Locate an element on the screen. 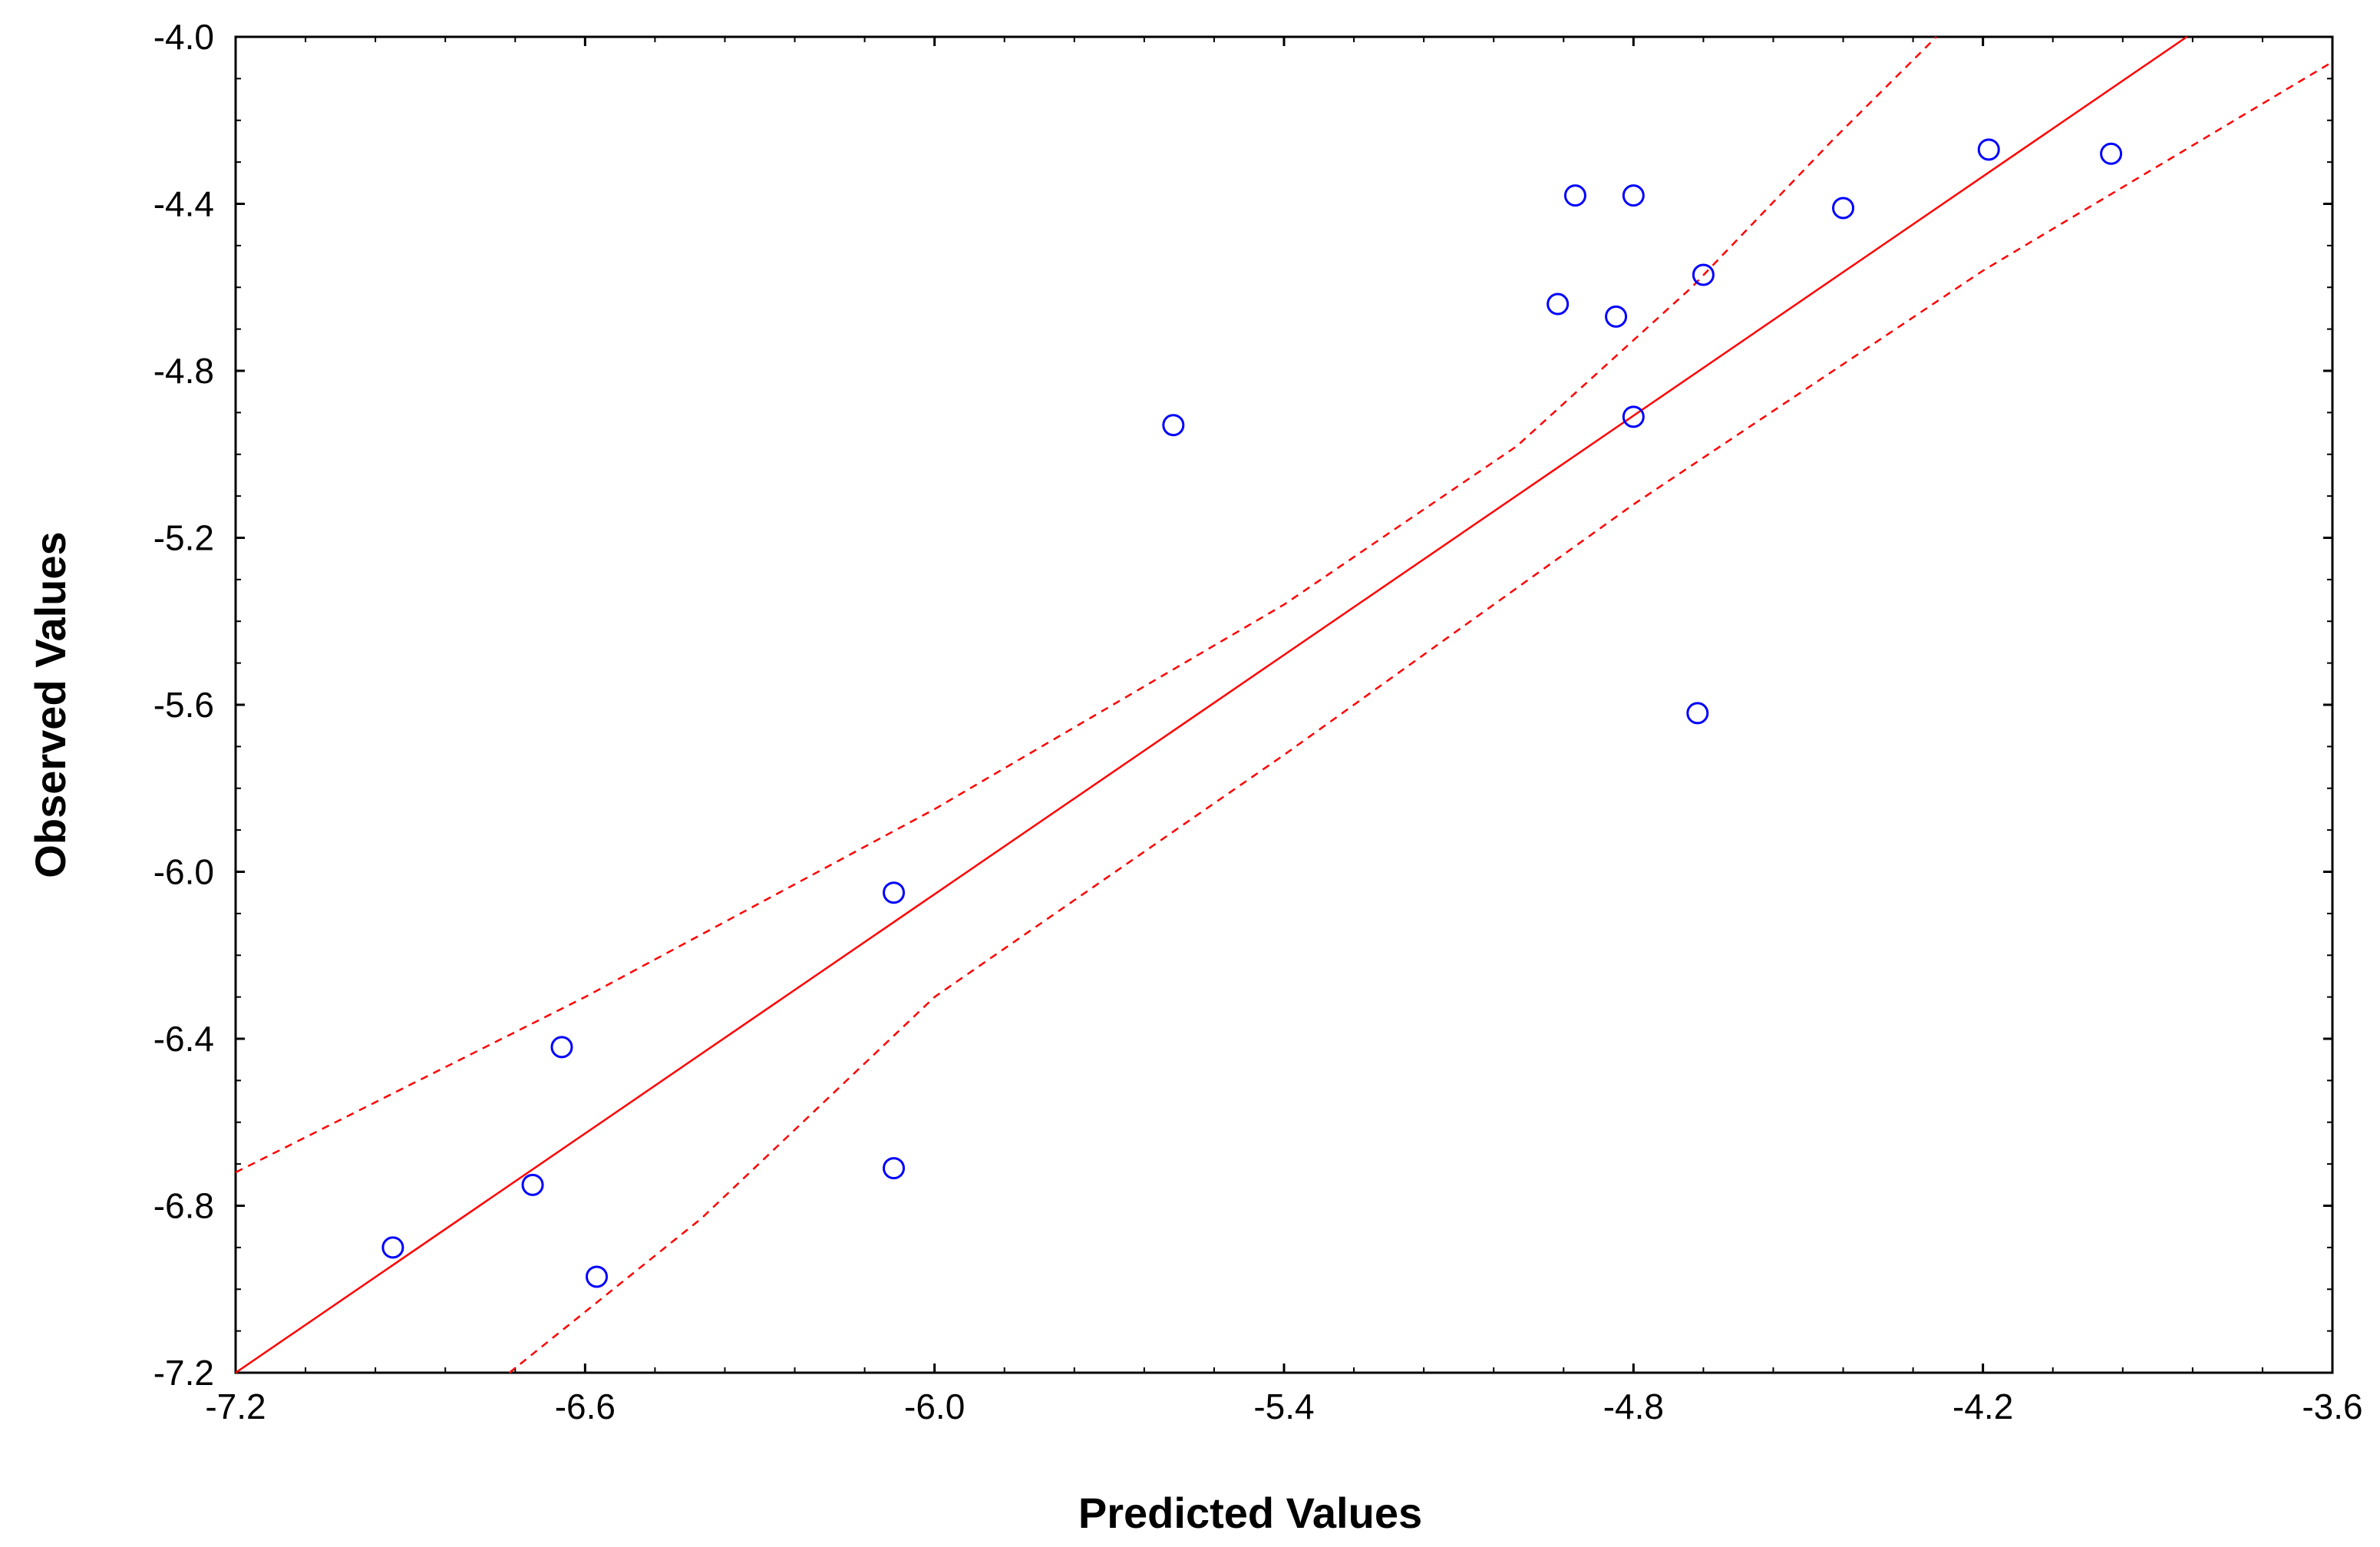 Image resolution: width=2380 pixels, height=1547 pixels. y-tick-label: -4.4 is located at coordinates (183, 204).